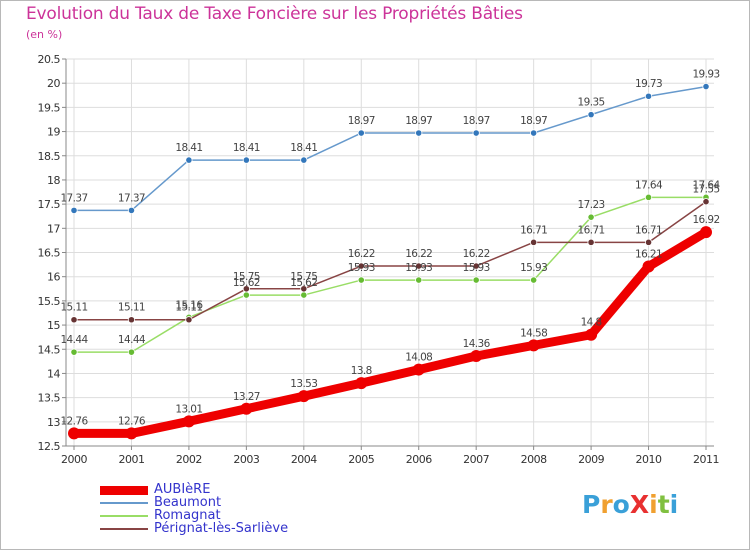 The image size is (750, 550). I want to click on y-tick-label: 16.5, so click(49, 253).